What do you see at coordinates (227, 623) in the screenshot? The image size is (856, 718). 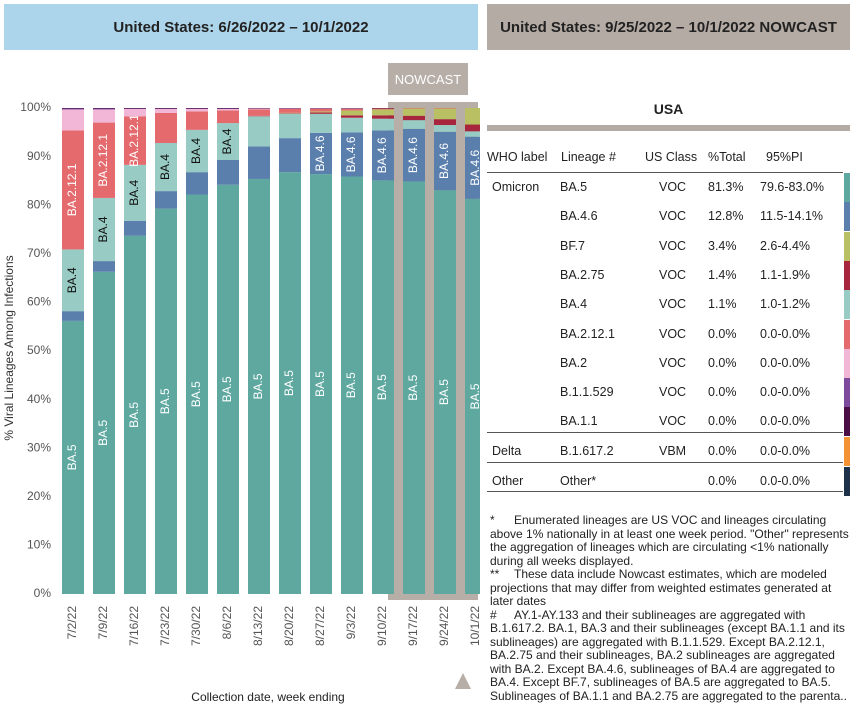 I see `x-tick-label: 8/6/22` at bounding box center [227, 623].